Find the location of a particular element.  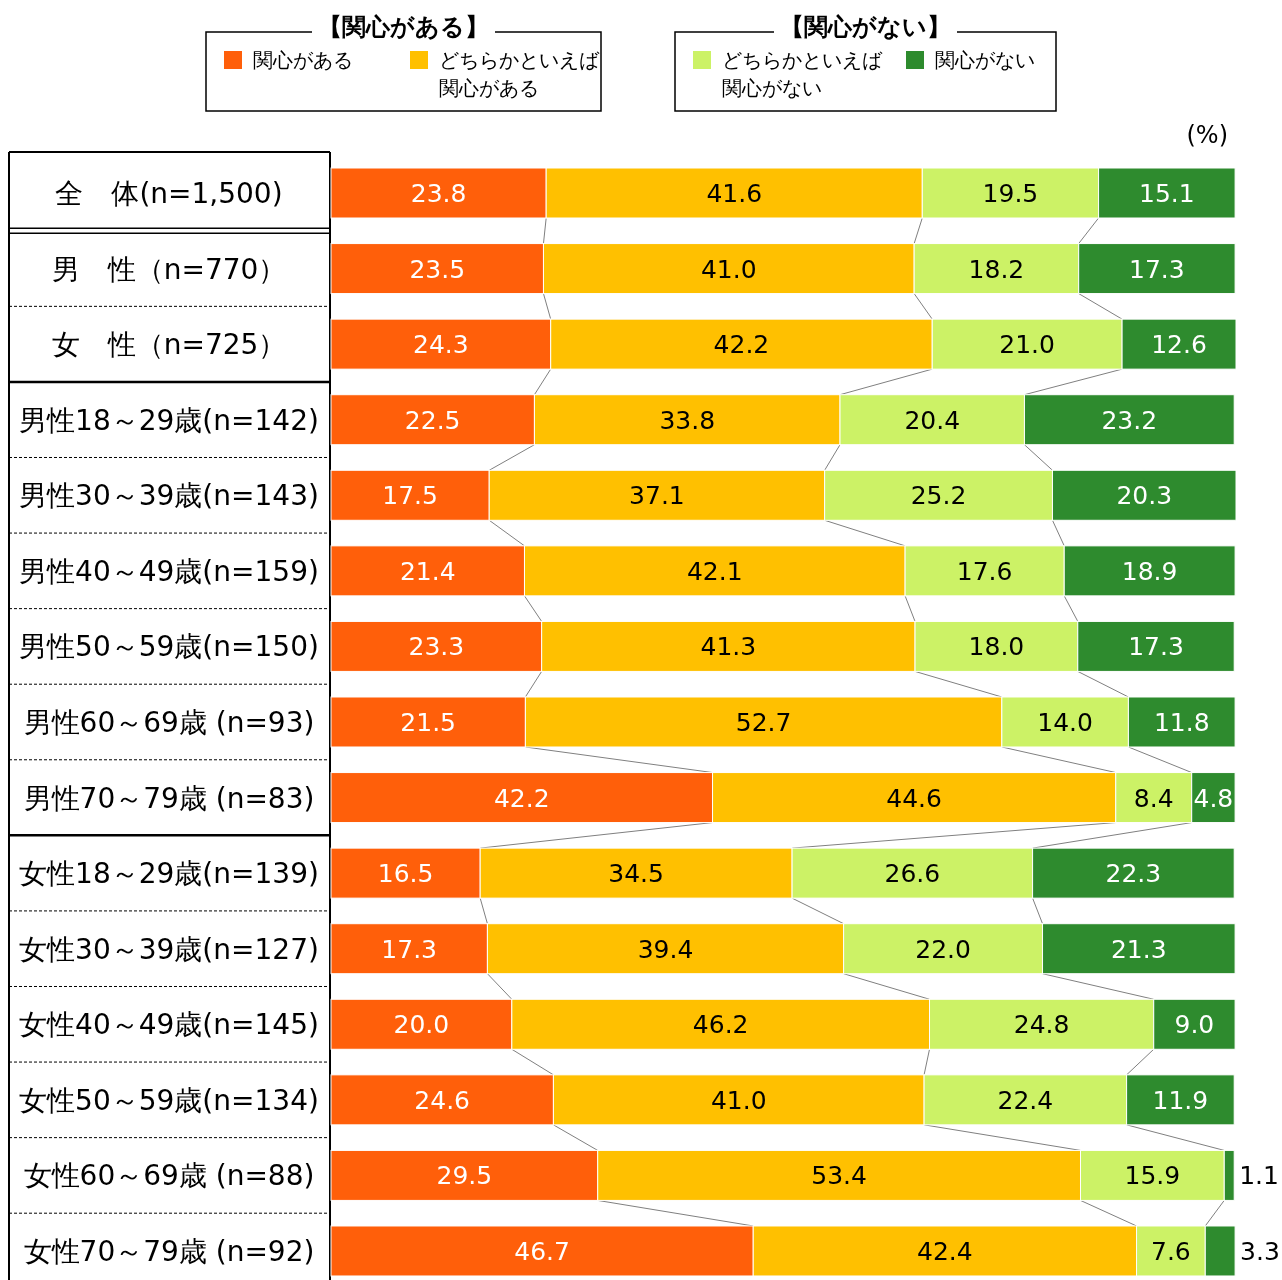

data-label: 18.9 is located at coordinates (1149, 571).